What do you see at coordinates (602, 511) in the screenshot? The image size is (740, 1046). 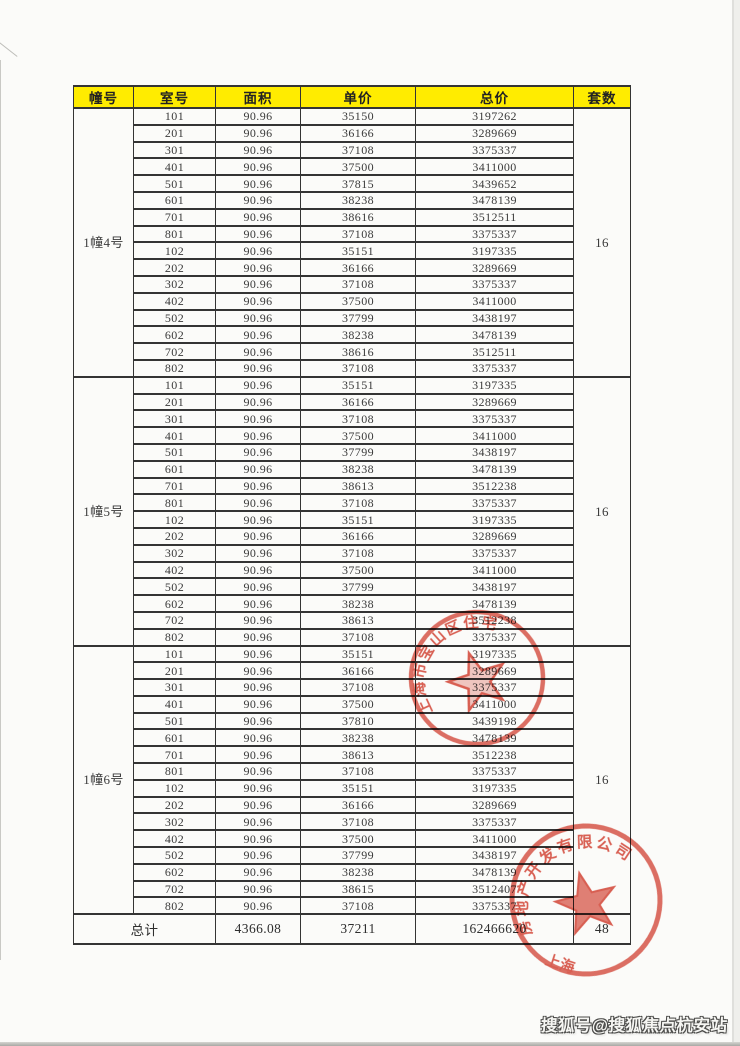 I see `unit-count-cell: 16` at bounding box center [602, 511].